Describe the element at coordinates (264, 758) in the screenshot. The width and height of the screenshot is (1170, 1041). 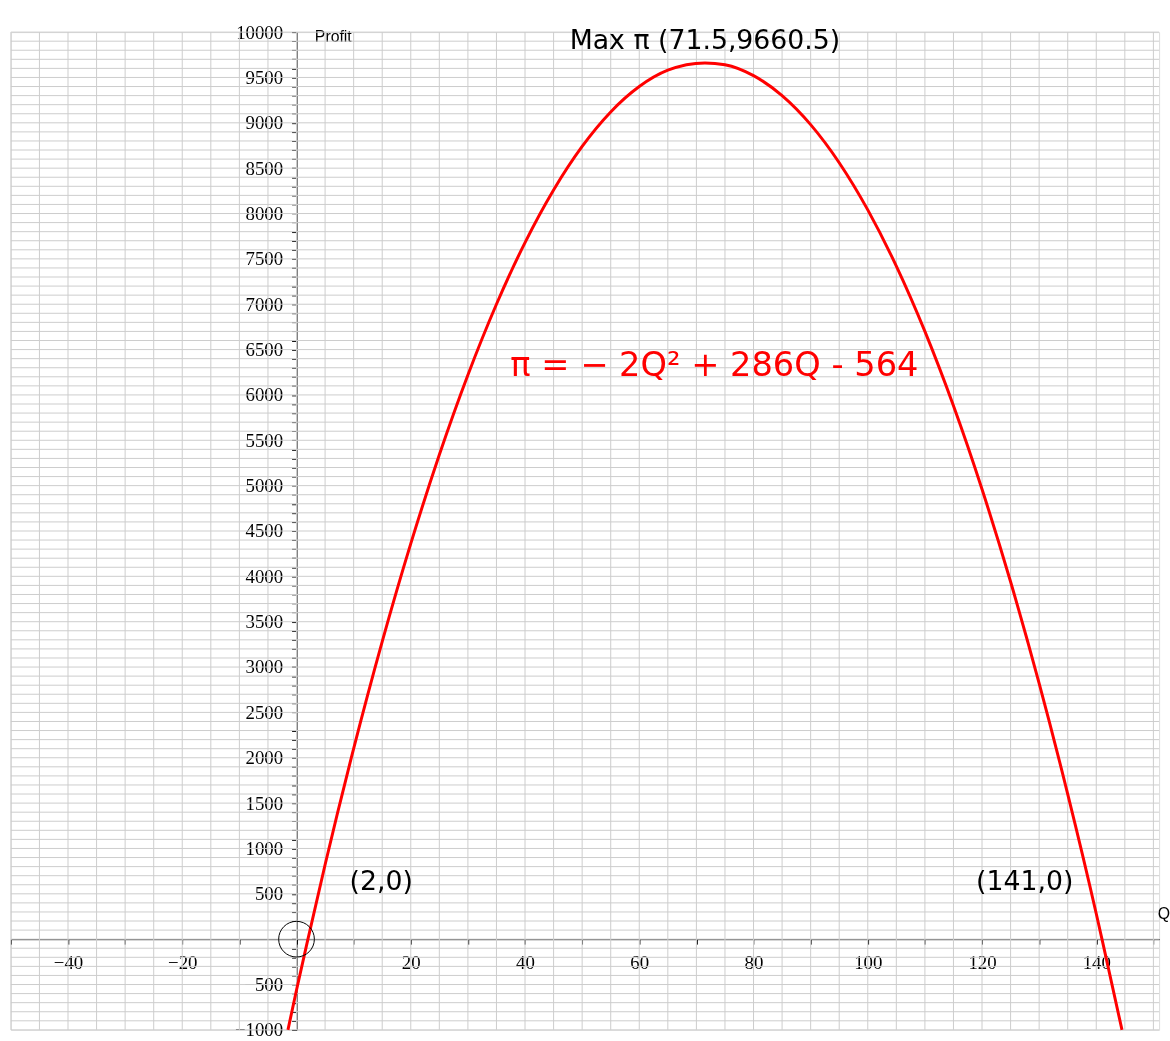
I see `y-tick-label: 2000` at that location.